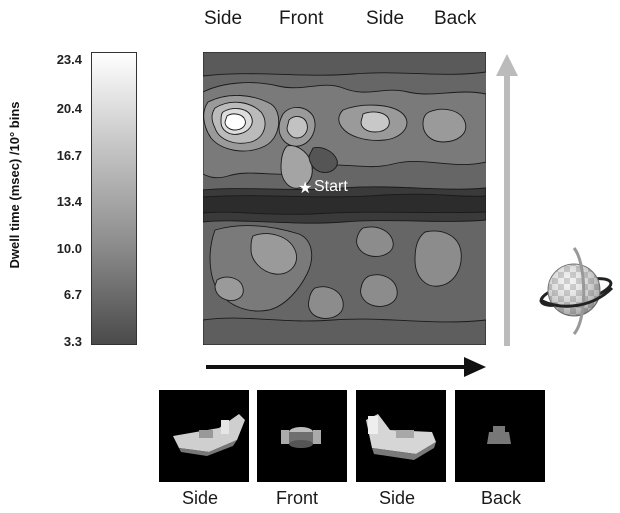 The width and height of the screenshot is (620, 513). I want to click on bottom-label-side-2: Side, so click(397, 498).